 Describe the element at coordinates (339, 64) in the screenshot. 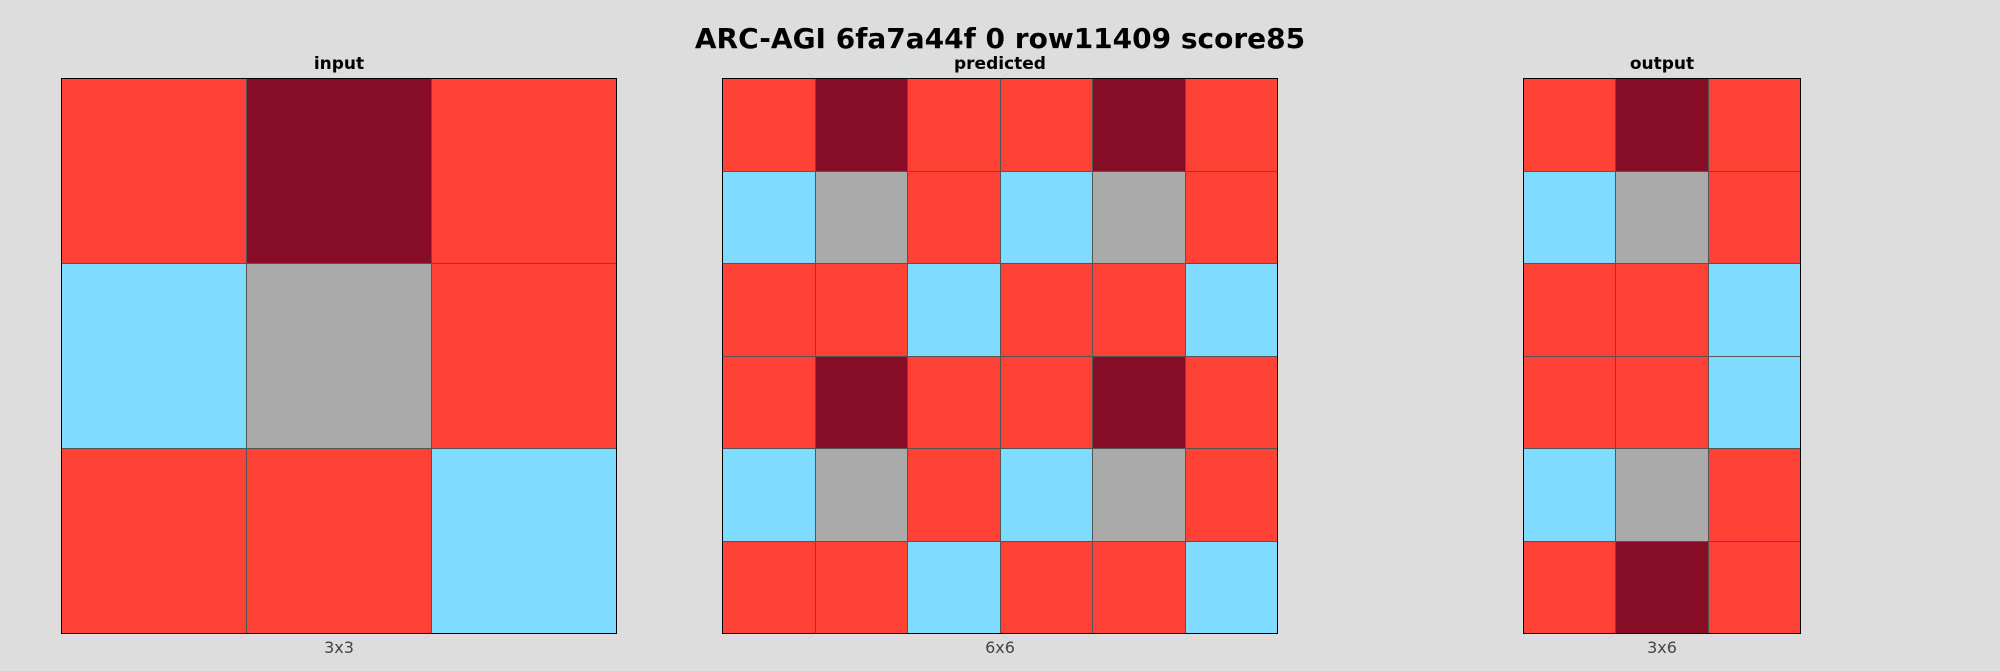

I see `input-label: input` at that location.